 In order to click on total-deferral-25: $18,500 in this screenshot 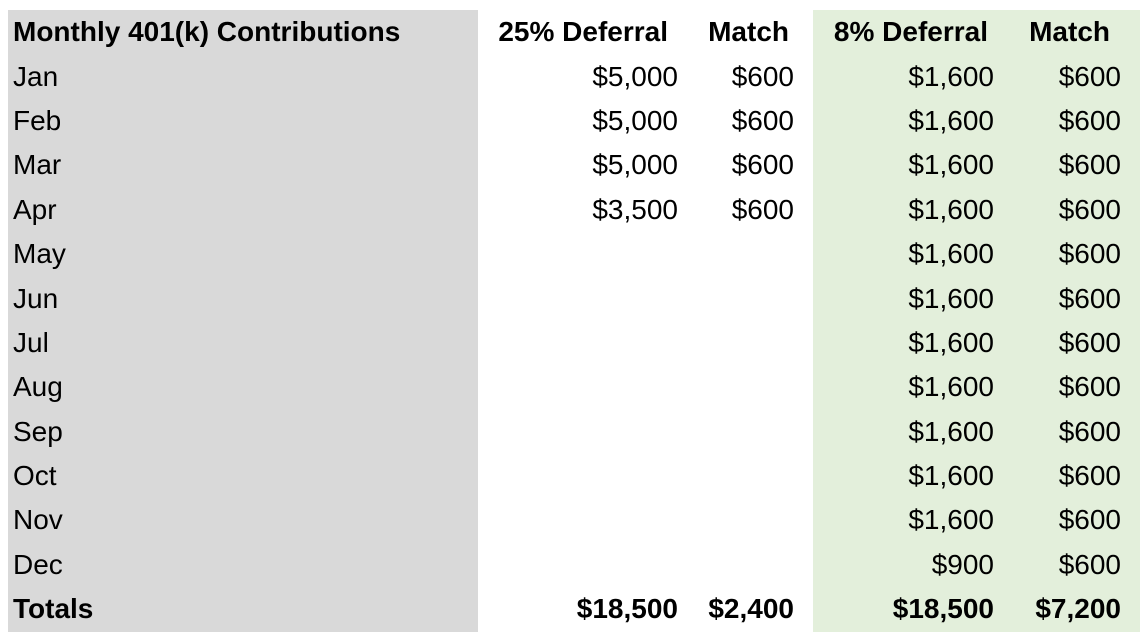, I will do `click(627, 609)`.